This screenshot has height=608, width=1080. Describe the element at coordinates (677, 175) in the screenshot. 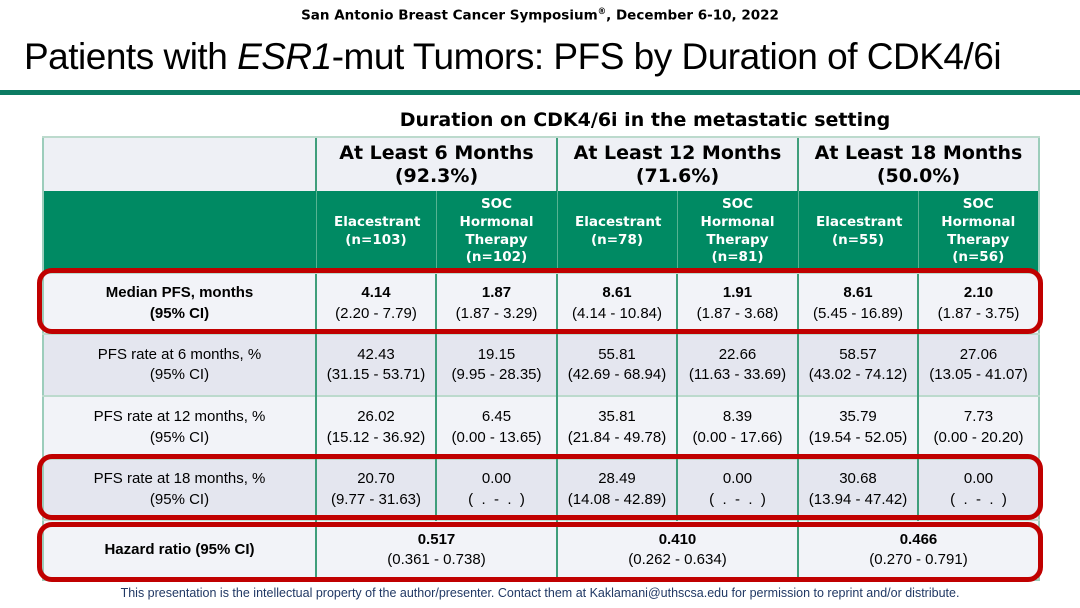

I see `group-pct: (71.6%)` at that location.